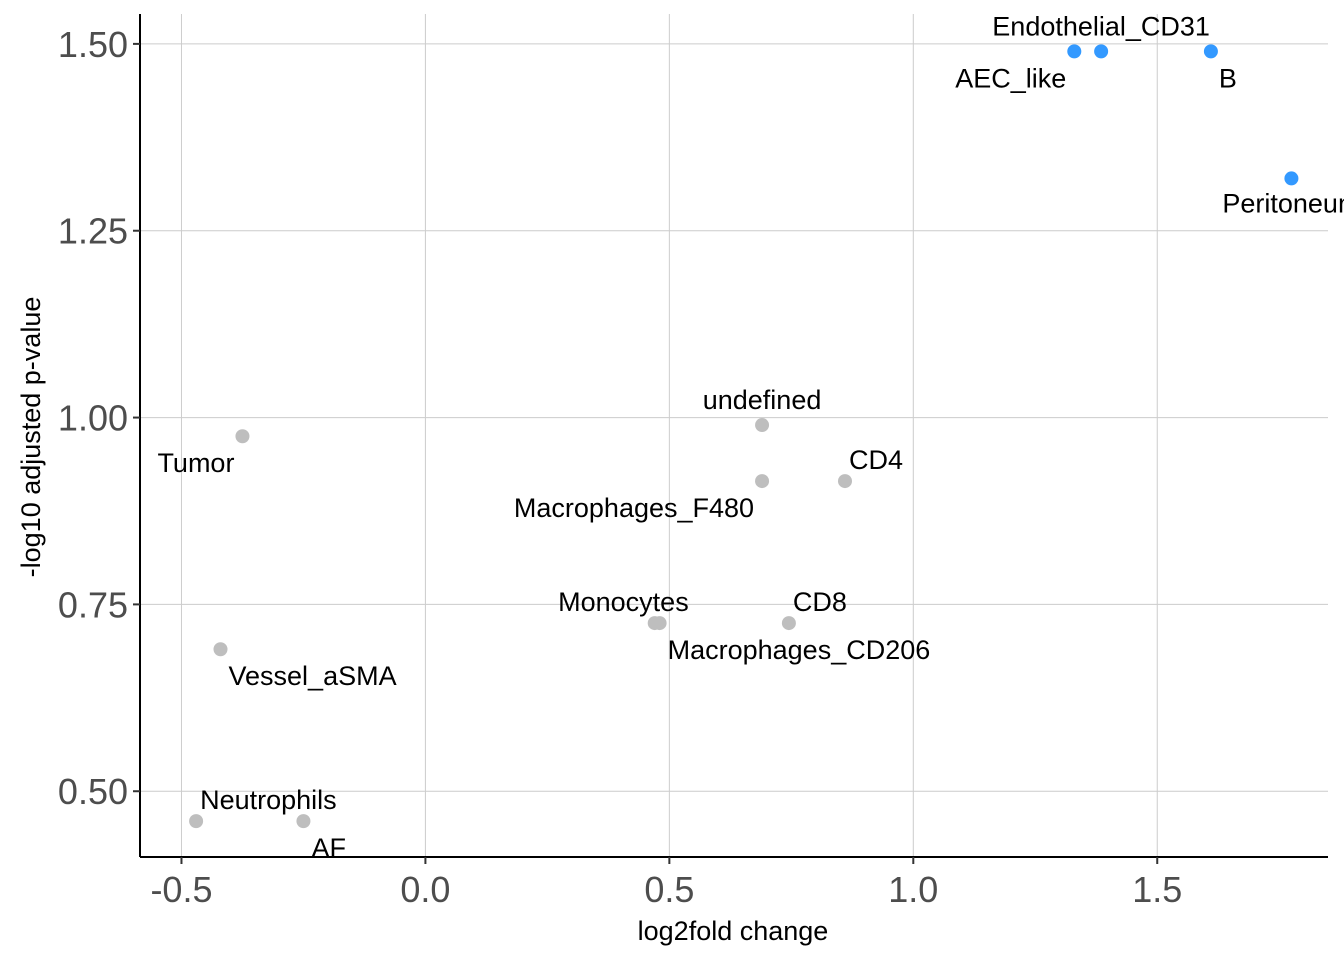  I want to click on x-tick-label: -0.5, so click(181, 889).